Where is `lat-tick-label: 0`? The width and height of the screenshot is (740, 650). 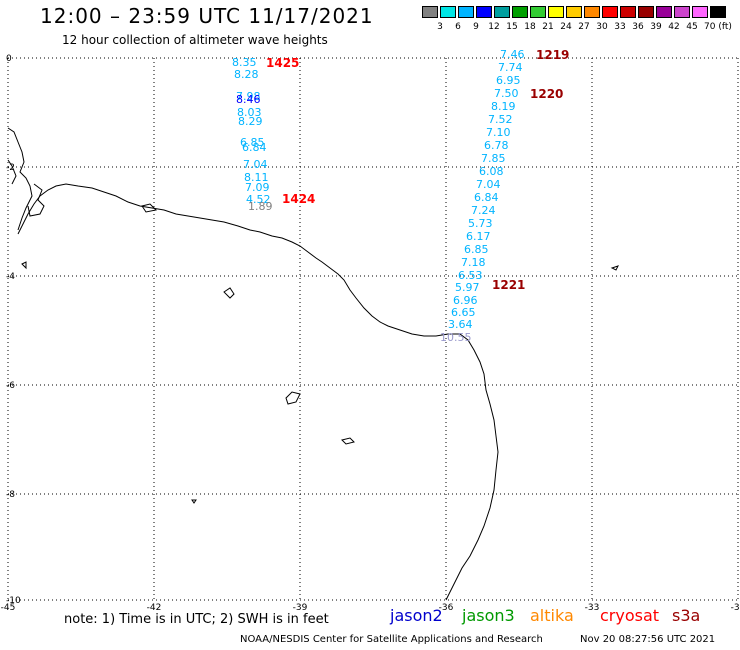 lat-tick-label: 0 is located at coordinates (9, 59).